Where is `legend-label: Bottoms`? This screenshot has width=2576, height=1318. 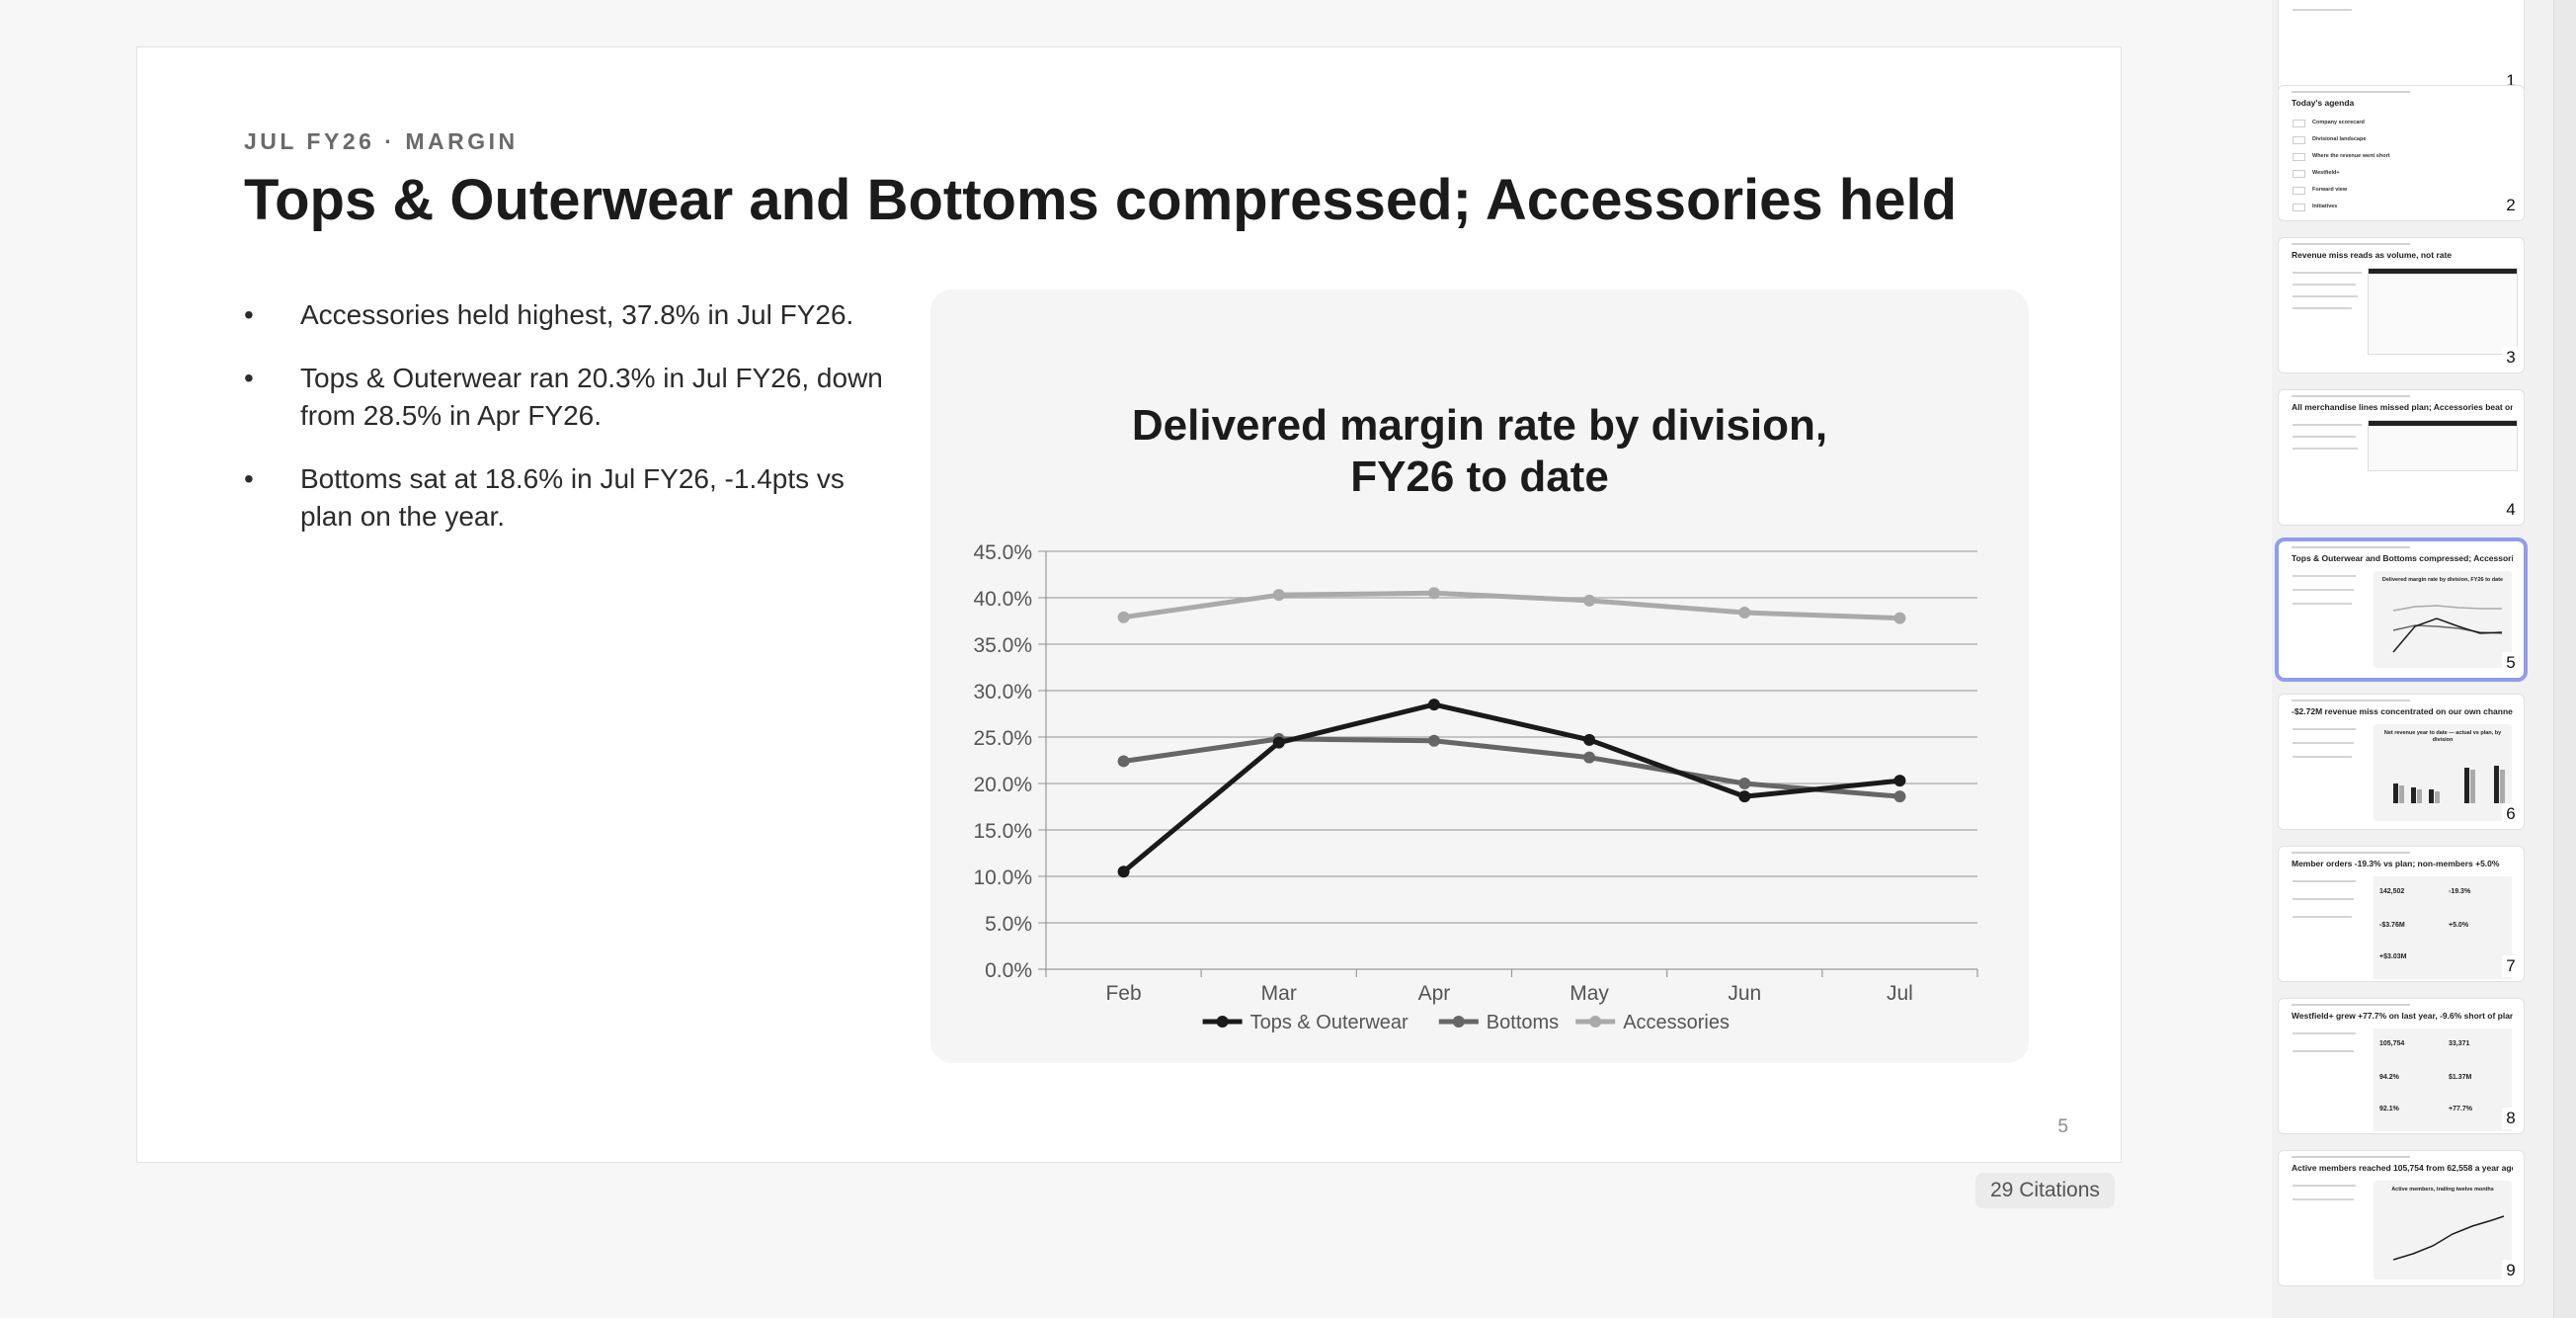 legend-label: Bottoms is located at coordinates (1523, 1022).